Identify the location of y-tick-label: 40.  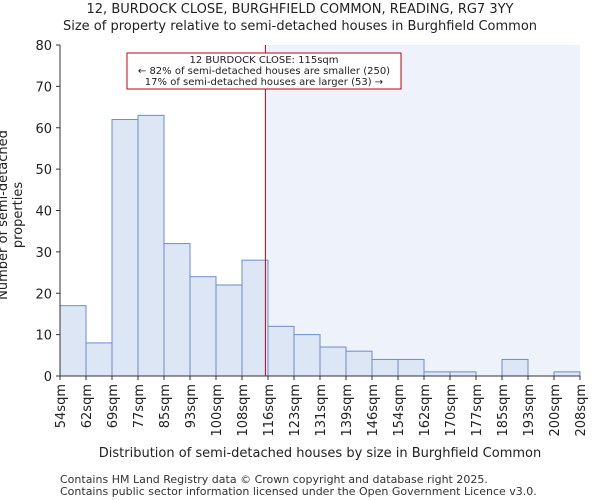
(43, 212).